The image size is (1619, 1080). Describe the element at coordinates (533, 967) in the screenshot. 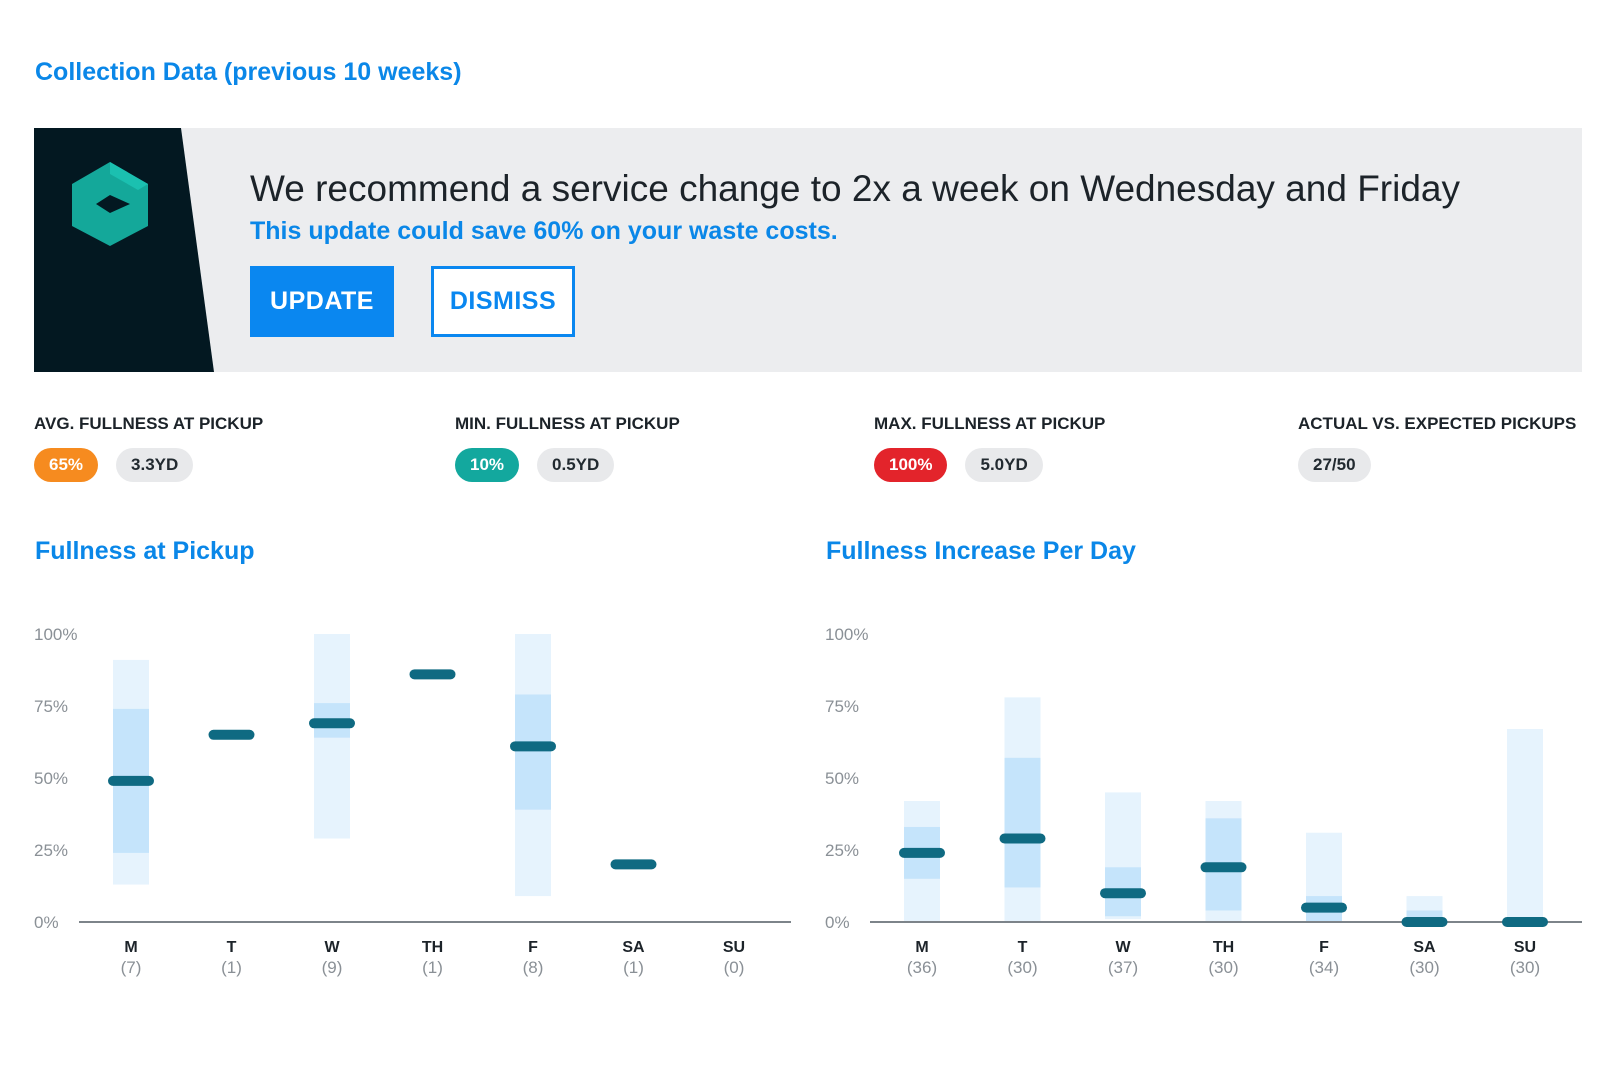

I see `x-count-label: (8)` at that location.